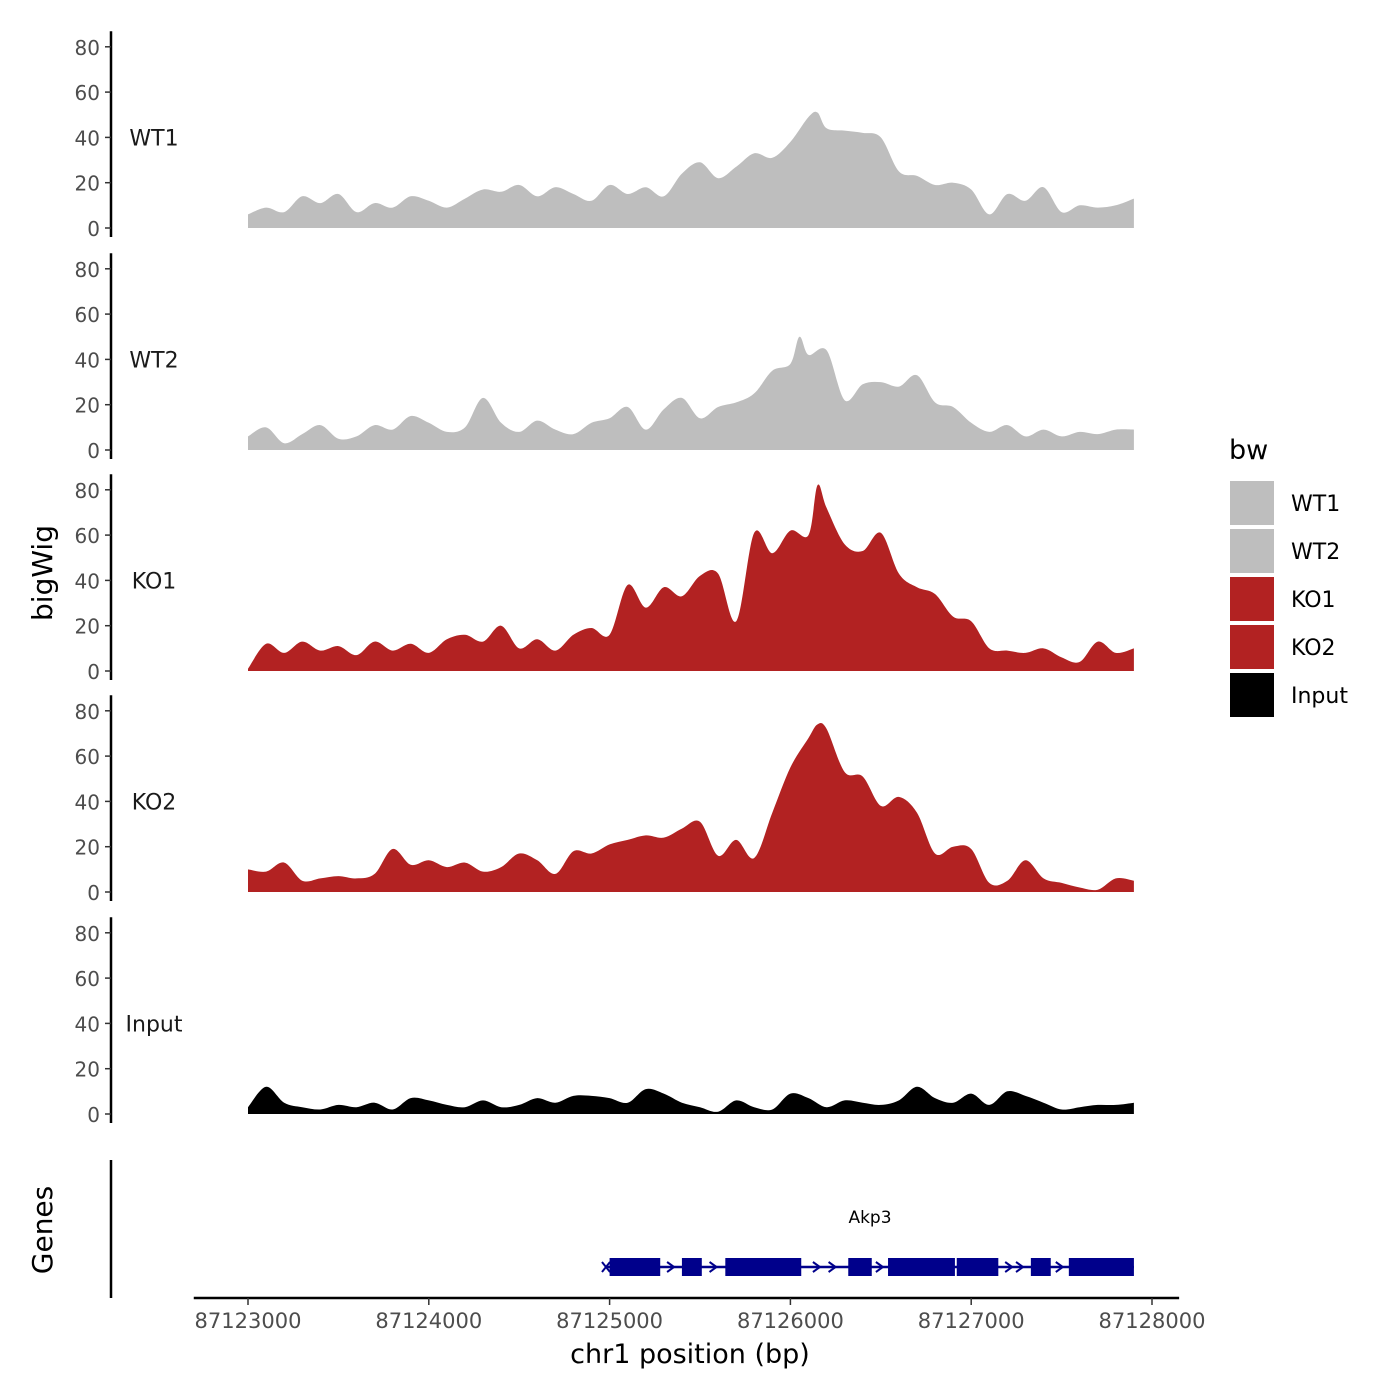 This screenshot has height=1400, width=1400. What do you see at coordinates (1152, 1321) in the screenshot?
I see `x-tick-label: 87128000` at bounding box center [1152, 1321].